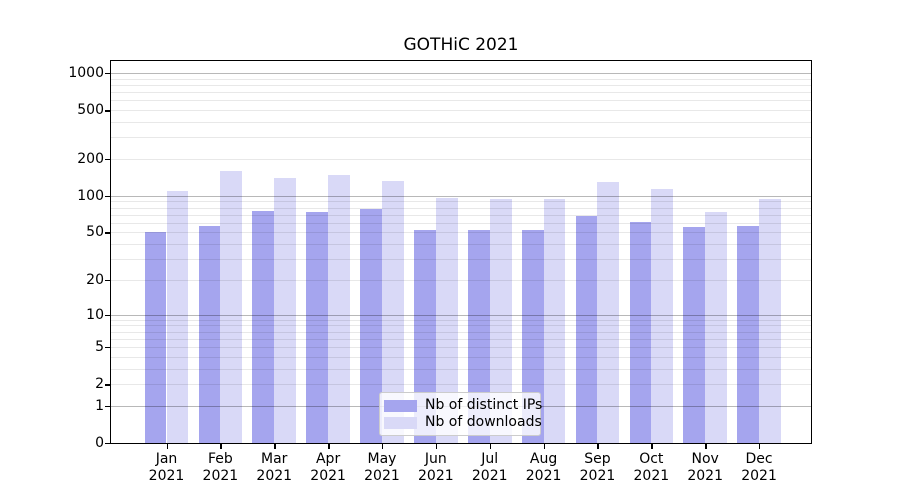  What do you see at coordinates (371, 326) in the screenshot?
I see `bar-ips-may` at bounding box center [371, 326].